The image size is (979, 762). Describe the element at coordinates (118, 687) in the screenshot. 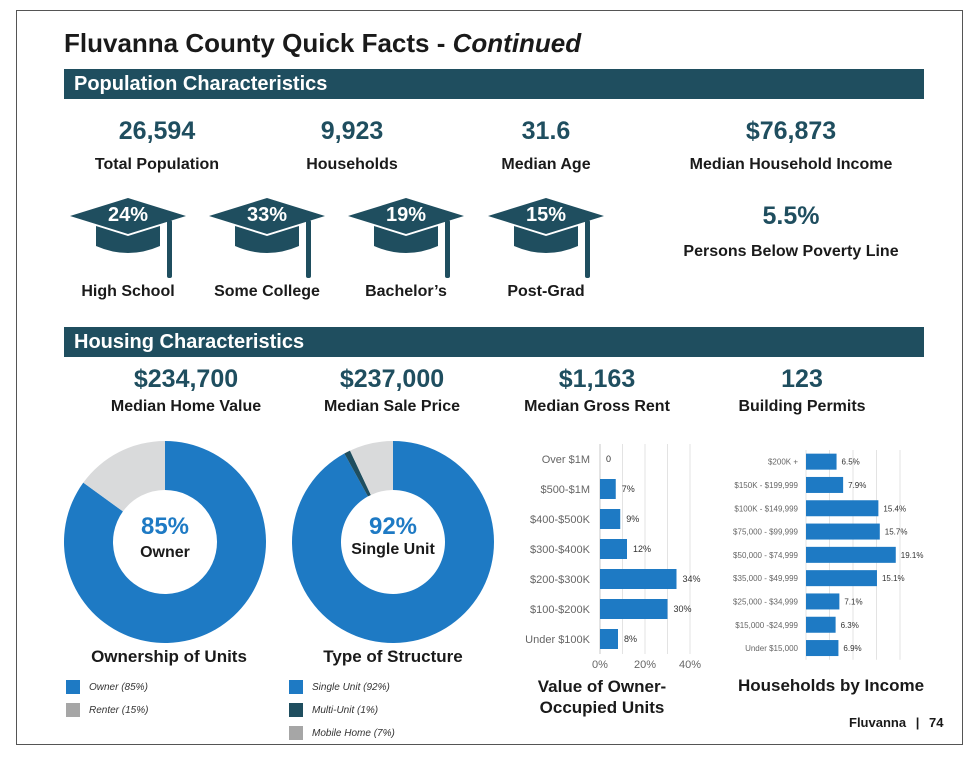

I see `legend-label: Owner (85%)` at that location.